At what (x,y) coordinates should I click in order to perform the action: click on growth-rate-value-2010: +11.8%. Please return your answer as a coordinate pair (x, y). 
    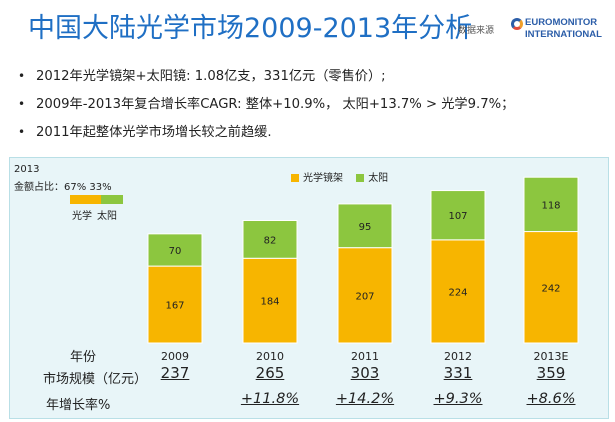
    Looking at the image, I should click on (270, 399).